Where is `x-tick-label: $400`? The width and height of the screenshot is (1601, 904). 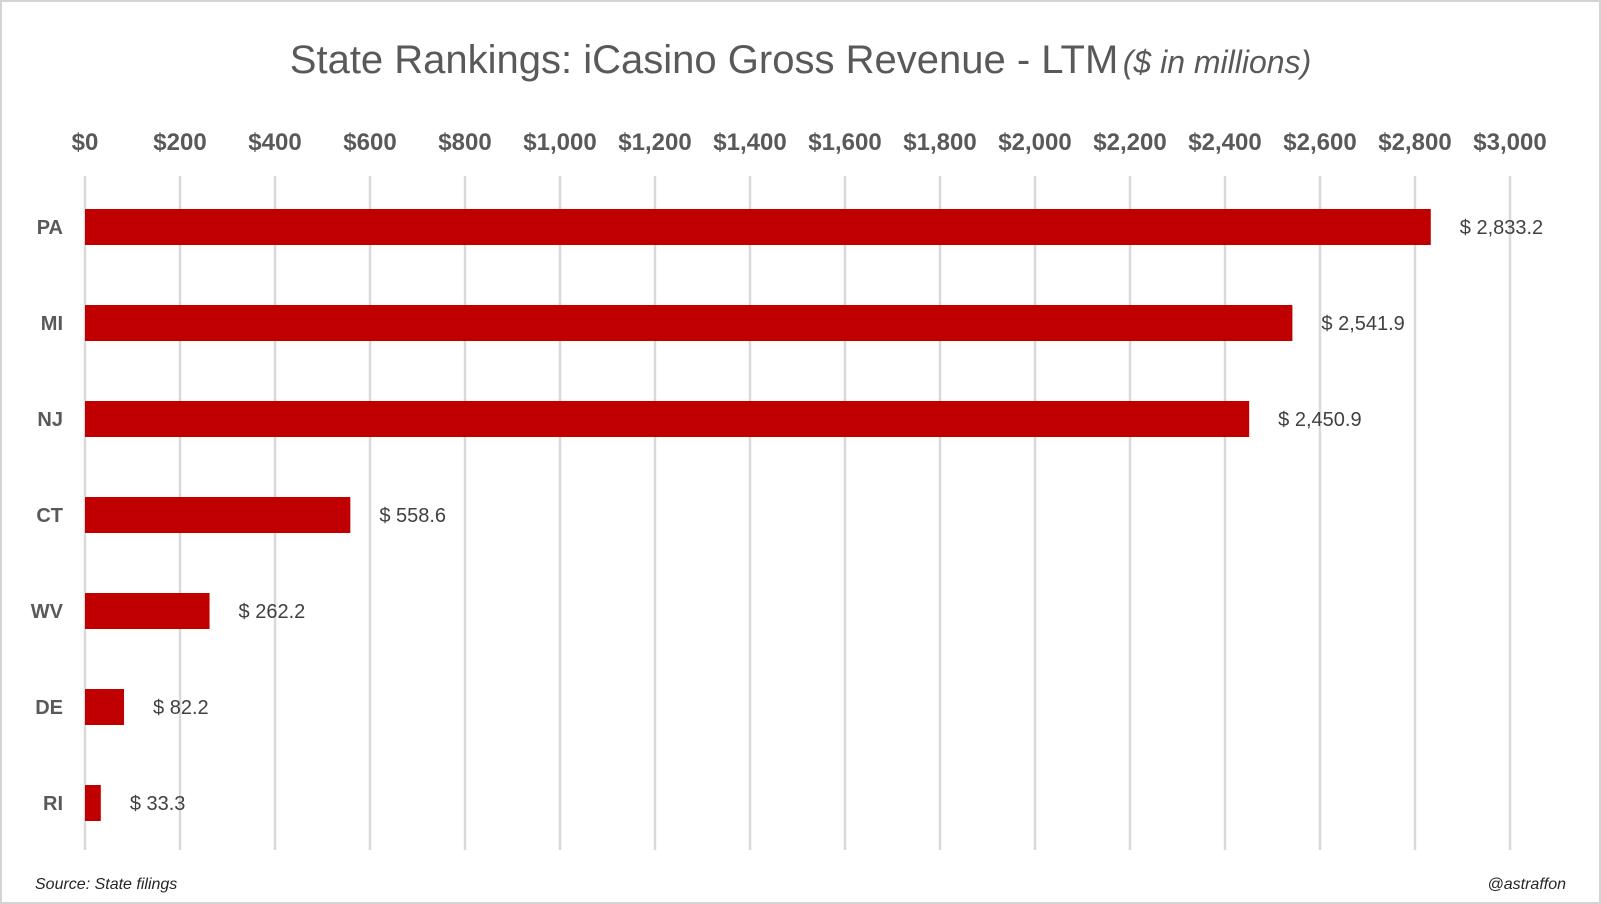 x-tick-label: $400 is located at coordinates (274, 142).